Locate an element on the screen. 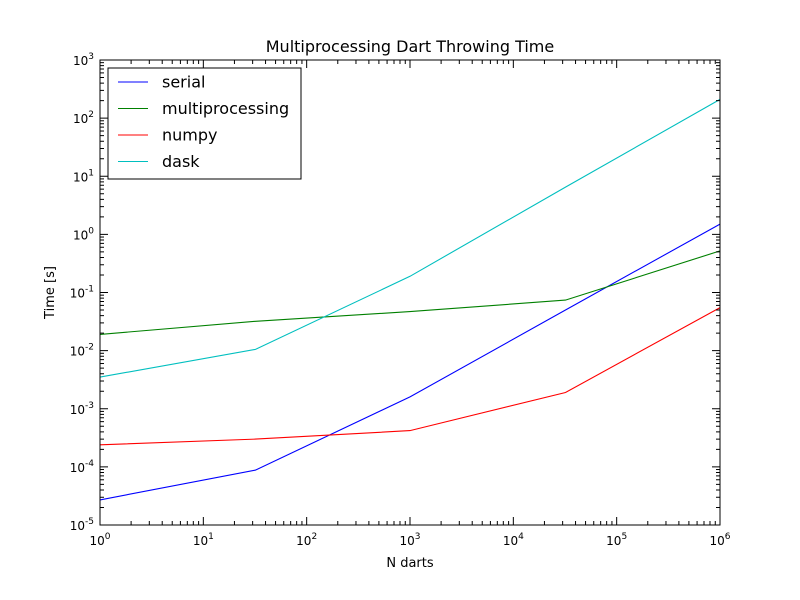 This screenshot has height=600, width=800. series-line-multiprocessing is located at coordinates (410, 292).